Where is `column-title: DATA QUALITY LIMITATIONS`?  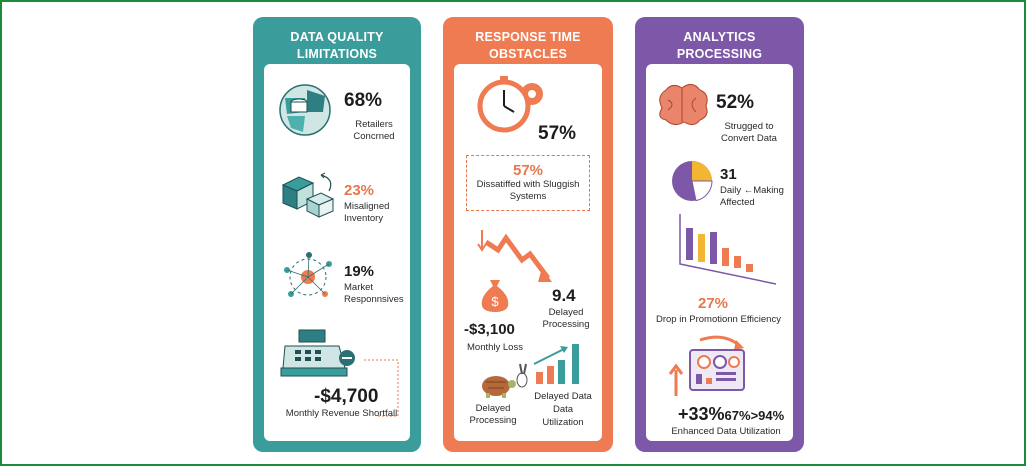
column-title: DATA QUALITY LIMITATIONS is located at coordinates (337, 45).